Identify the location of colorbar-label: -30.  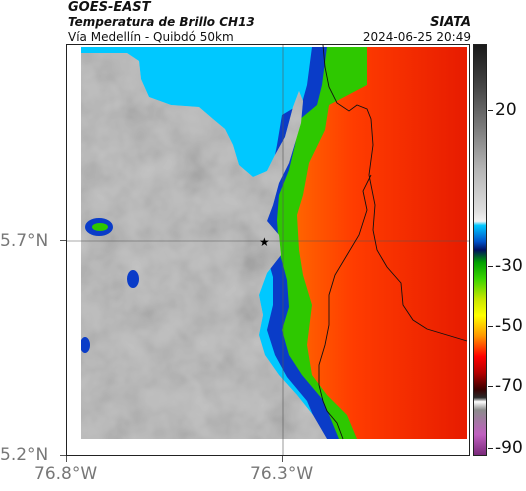
(509, 266).